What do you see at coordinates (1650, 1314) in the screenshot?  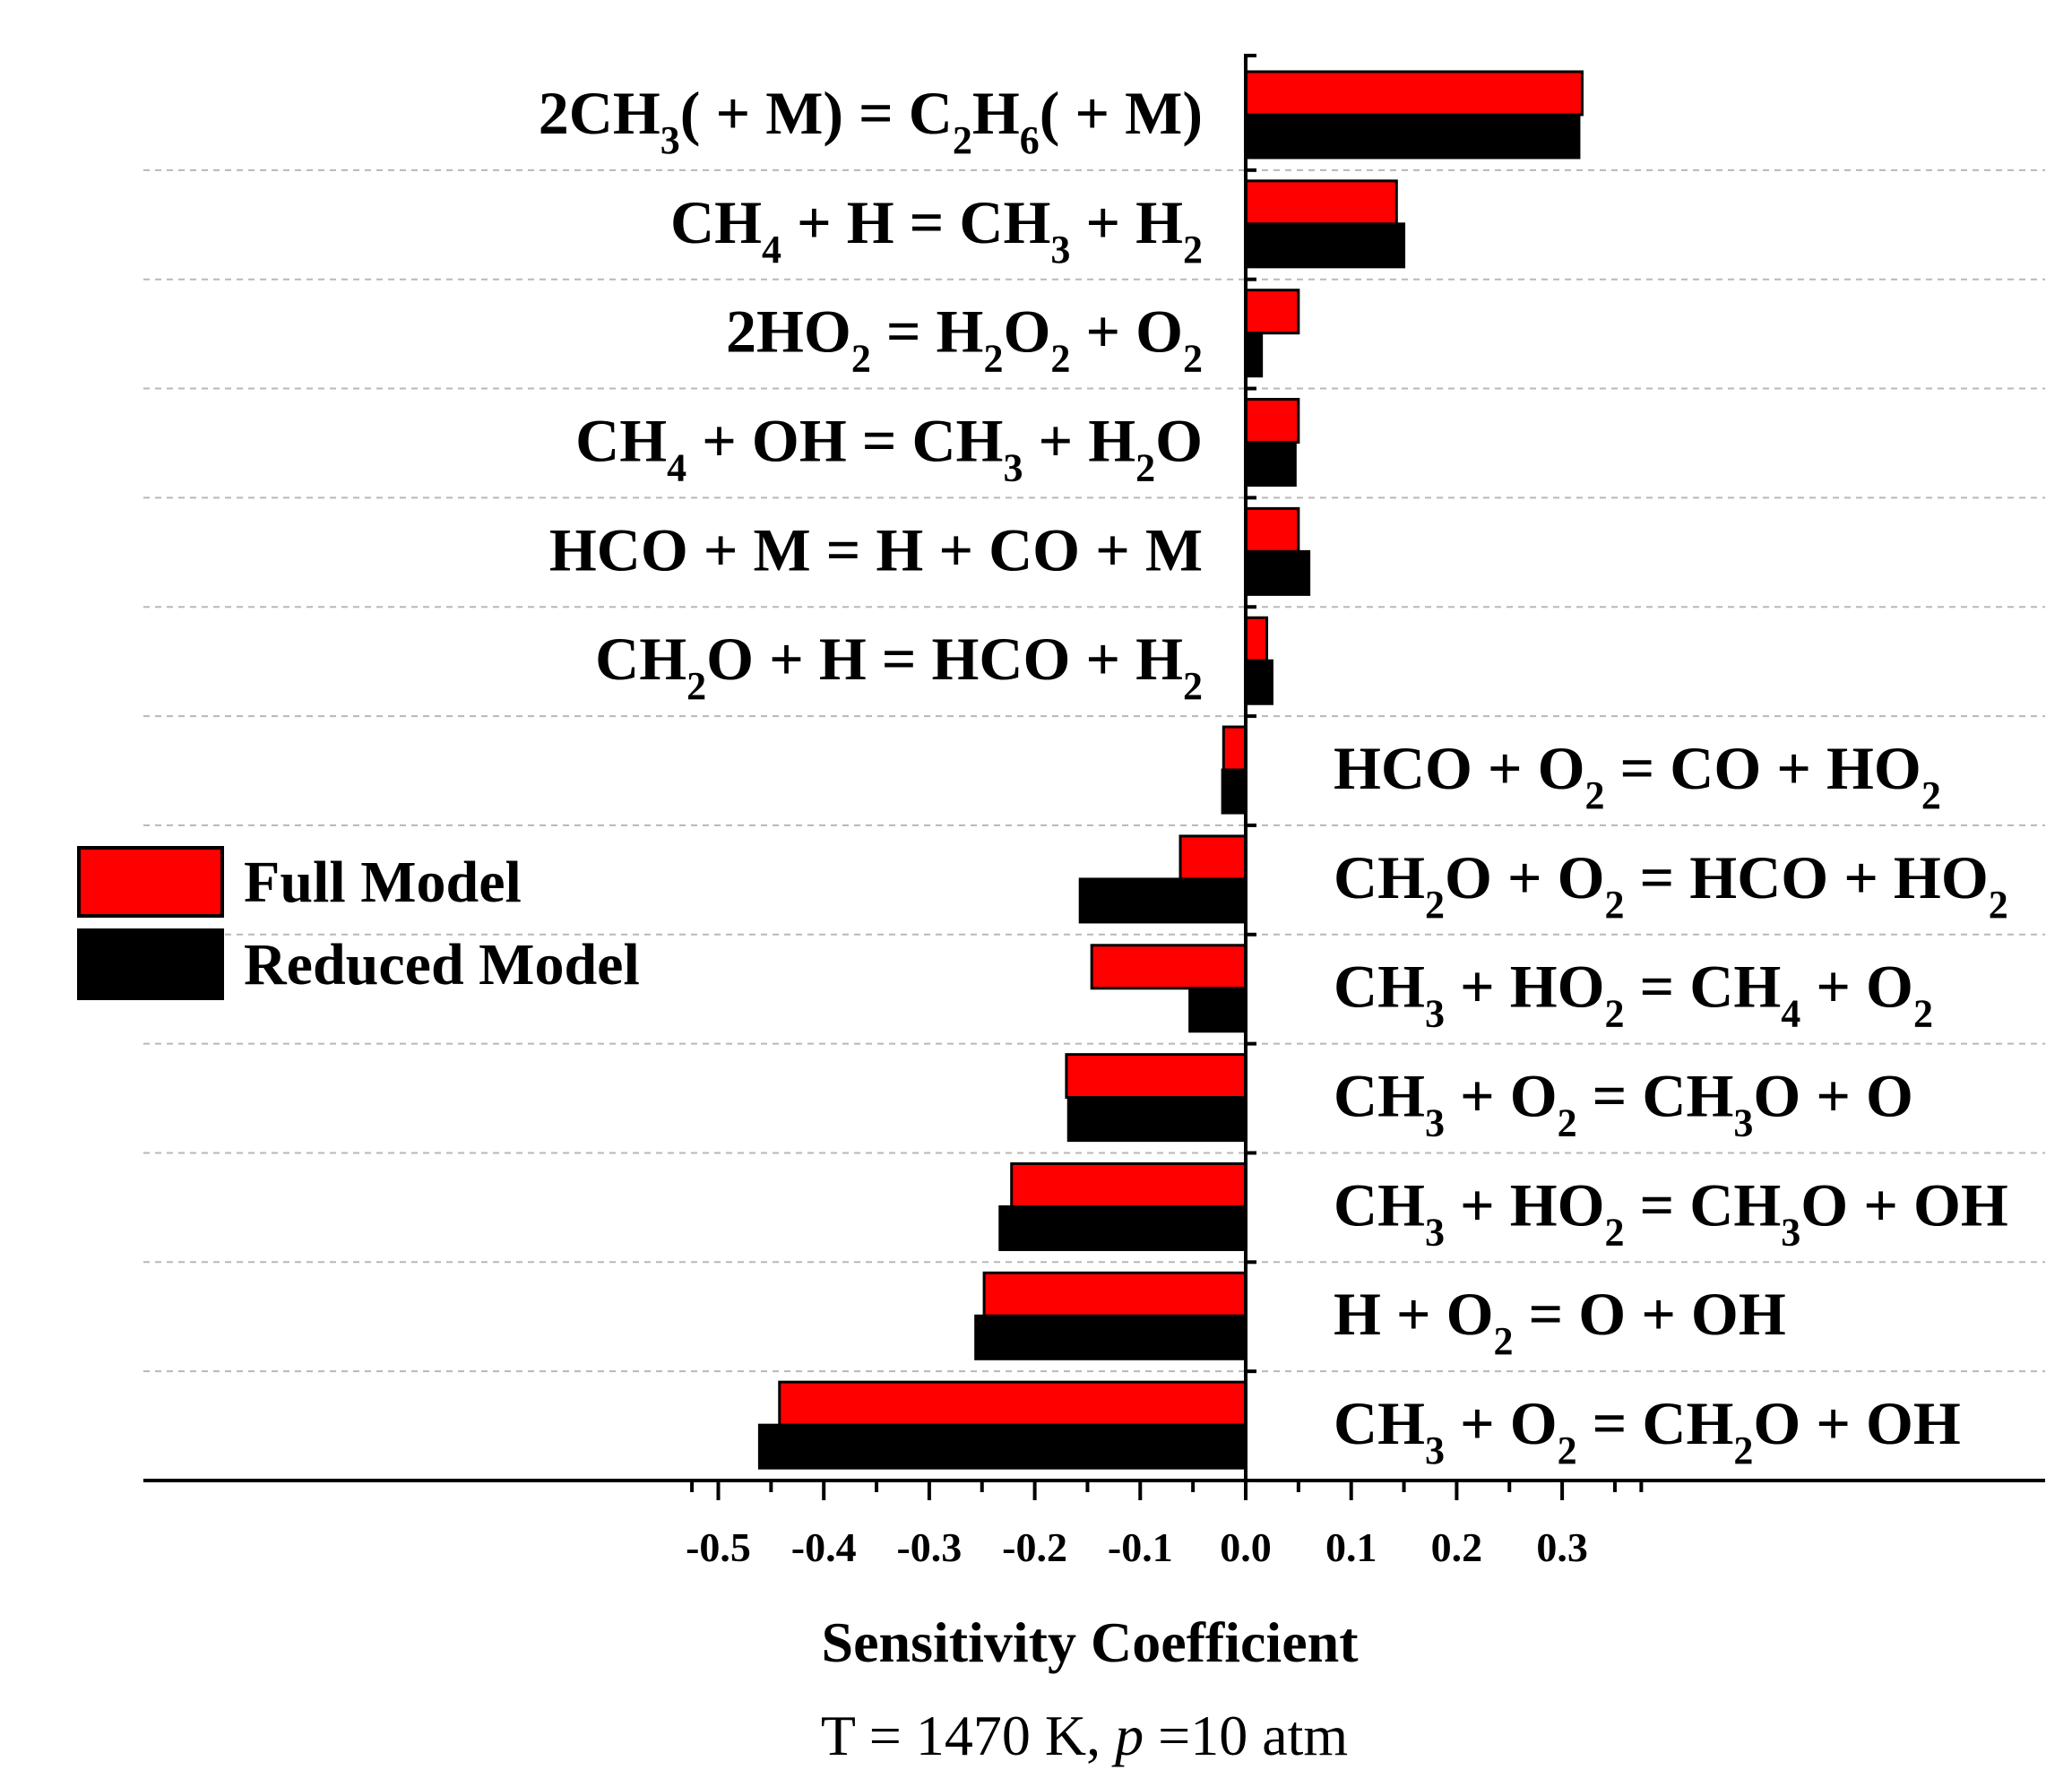 I see `label-text: = O + OH` at bounding box center [1650, 1314].